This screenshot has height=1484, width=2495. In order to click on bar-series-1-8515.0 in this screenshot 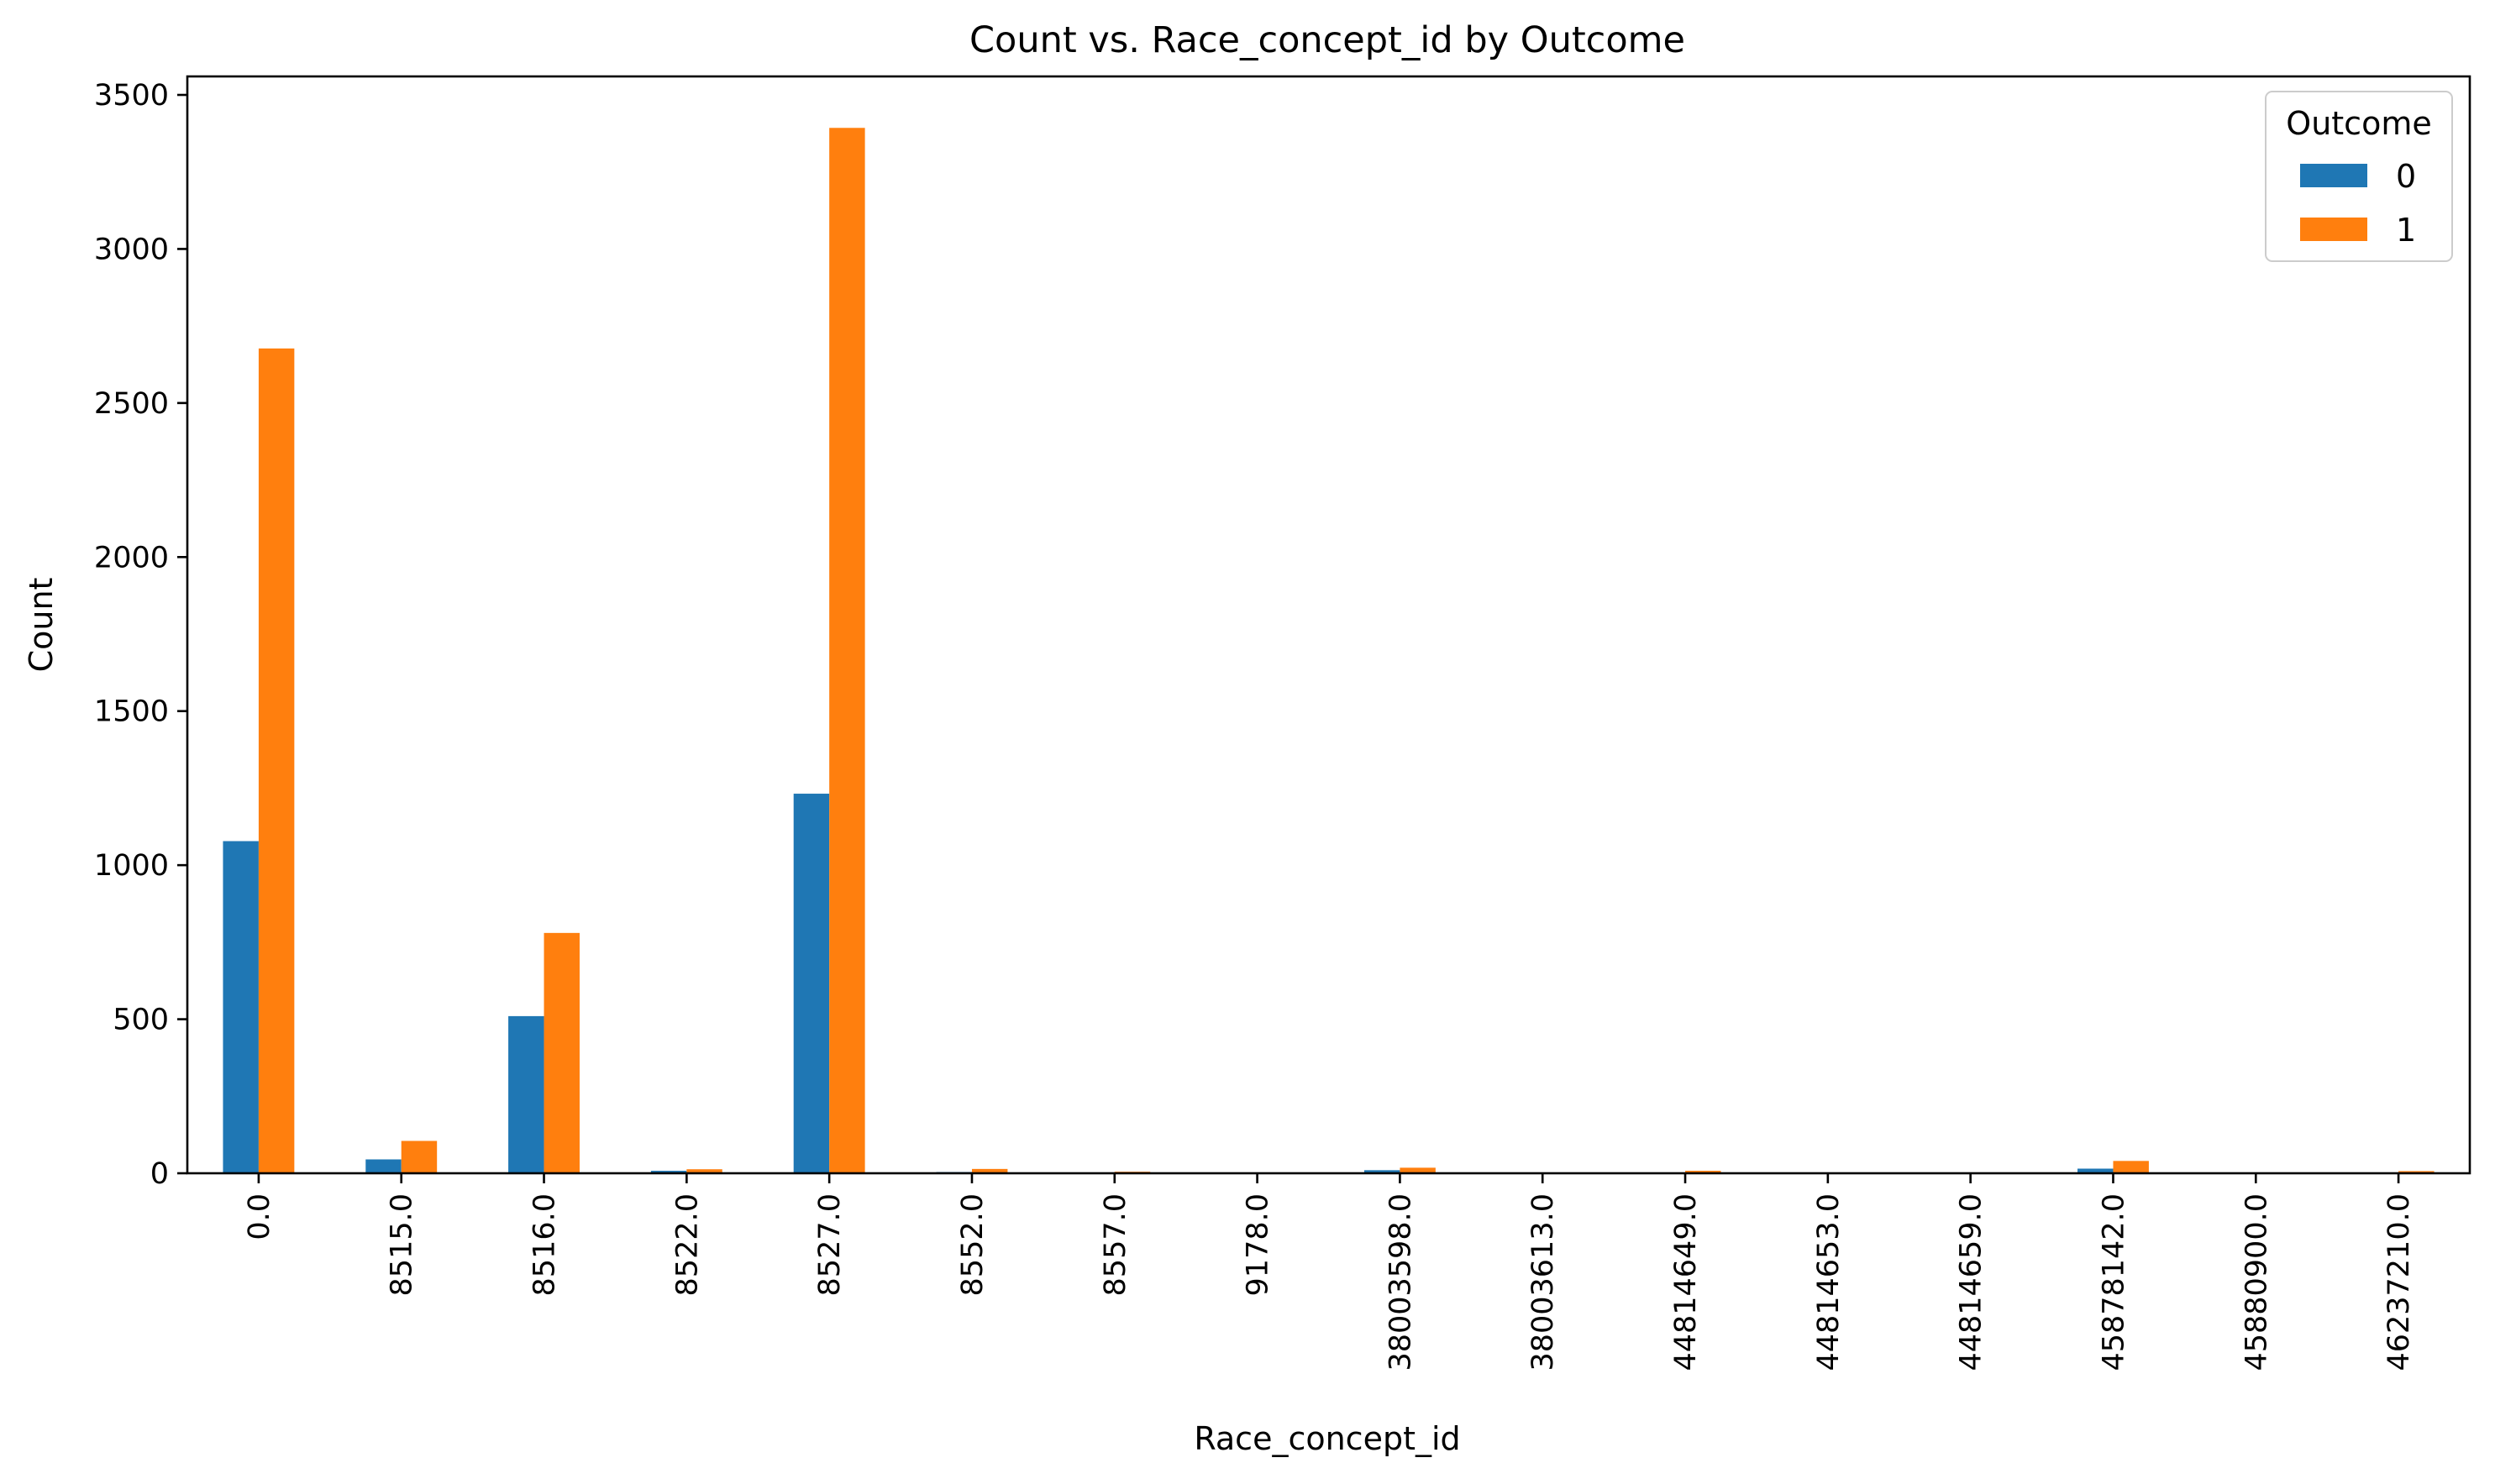, I will do `click(419, 1157)`.